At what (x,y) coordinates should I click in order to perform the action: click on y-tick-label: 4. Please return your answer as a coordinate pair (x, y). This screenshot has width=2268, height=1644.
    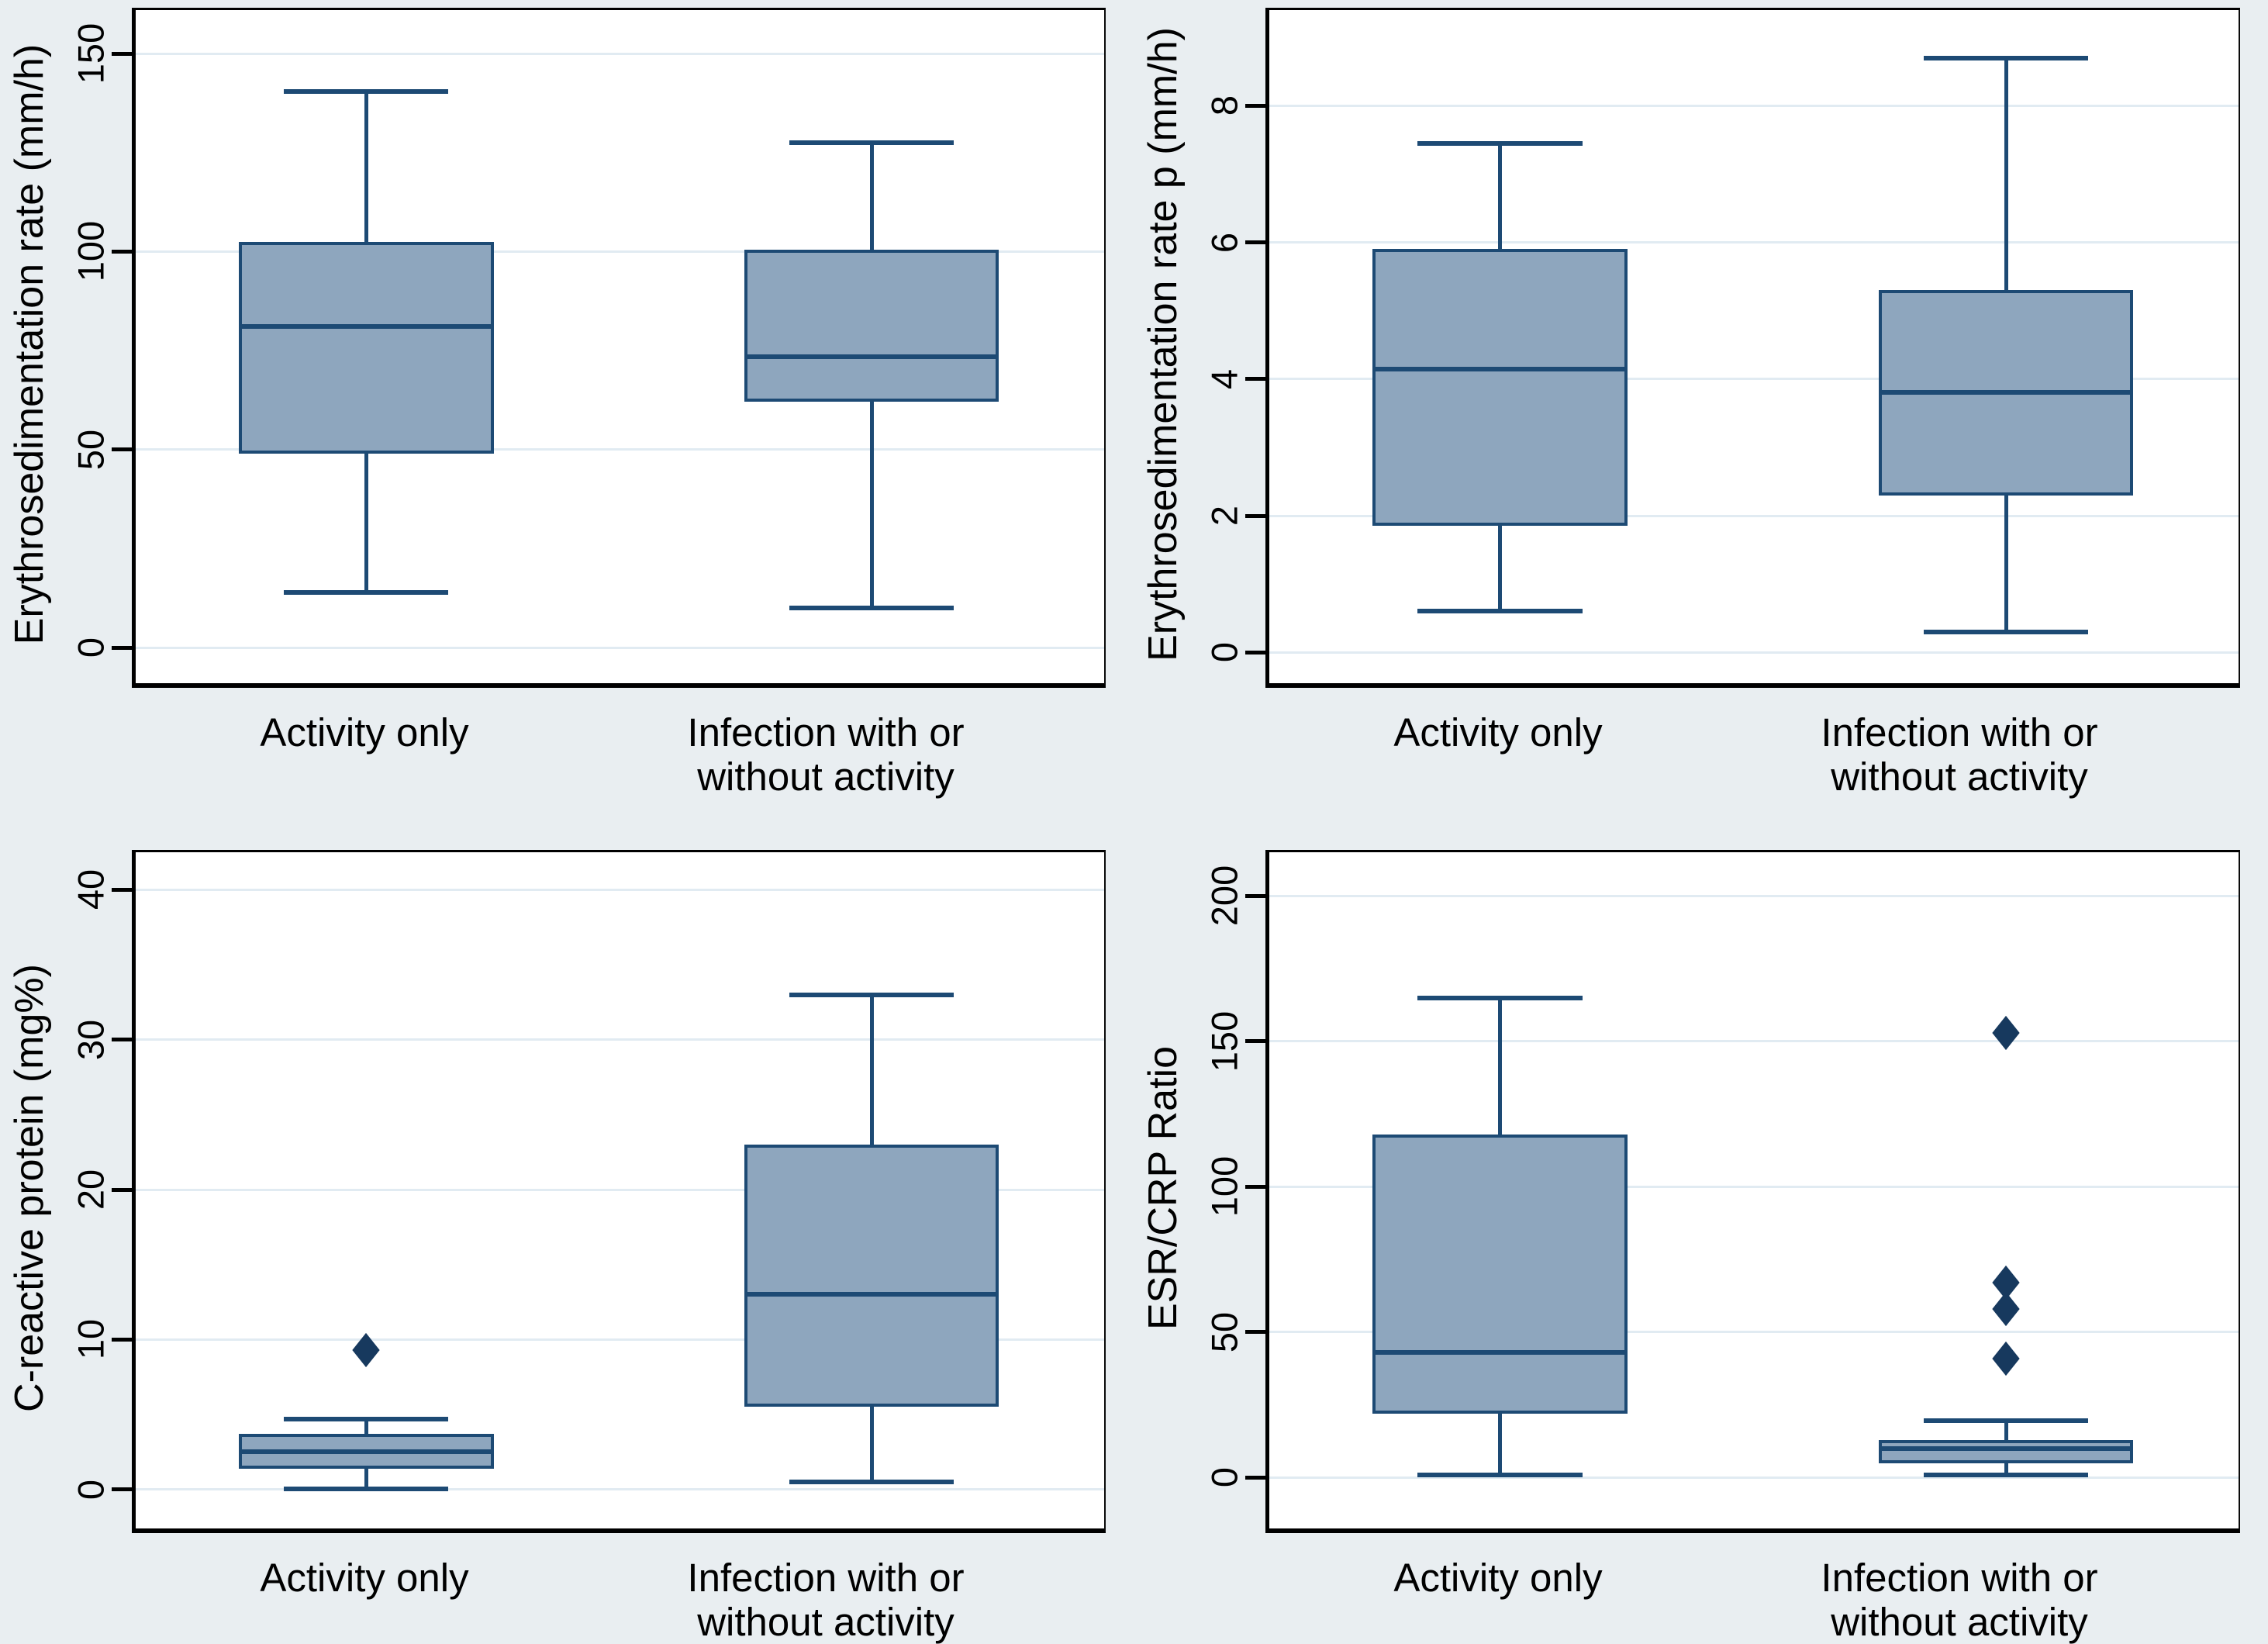
    Looking at the image, I should click on (1224, 378).